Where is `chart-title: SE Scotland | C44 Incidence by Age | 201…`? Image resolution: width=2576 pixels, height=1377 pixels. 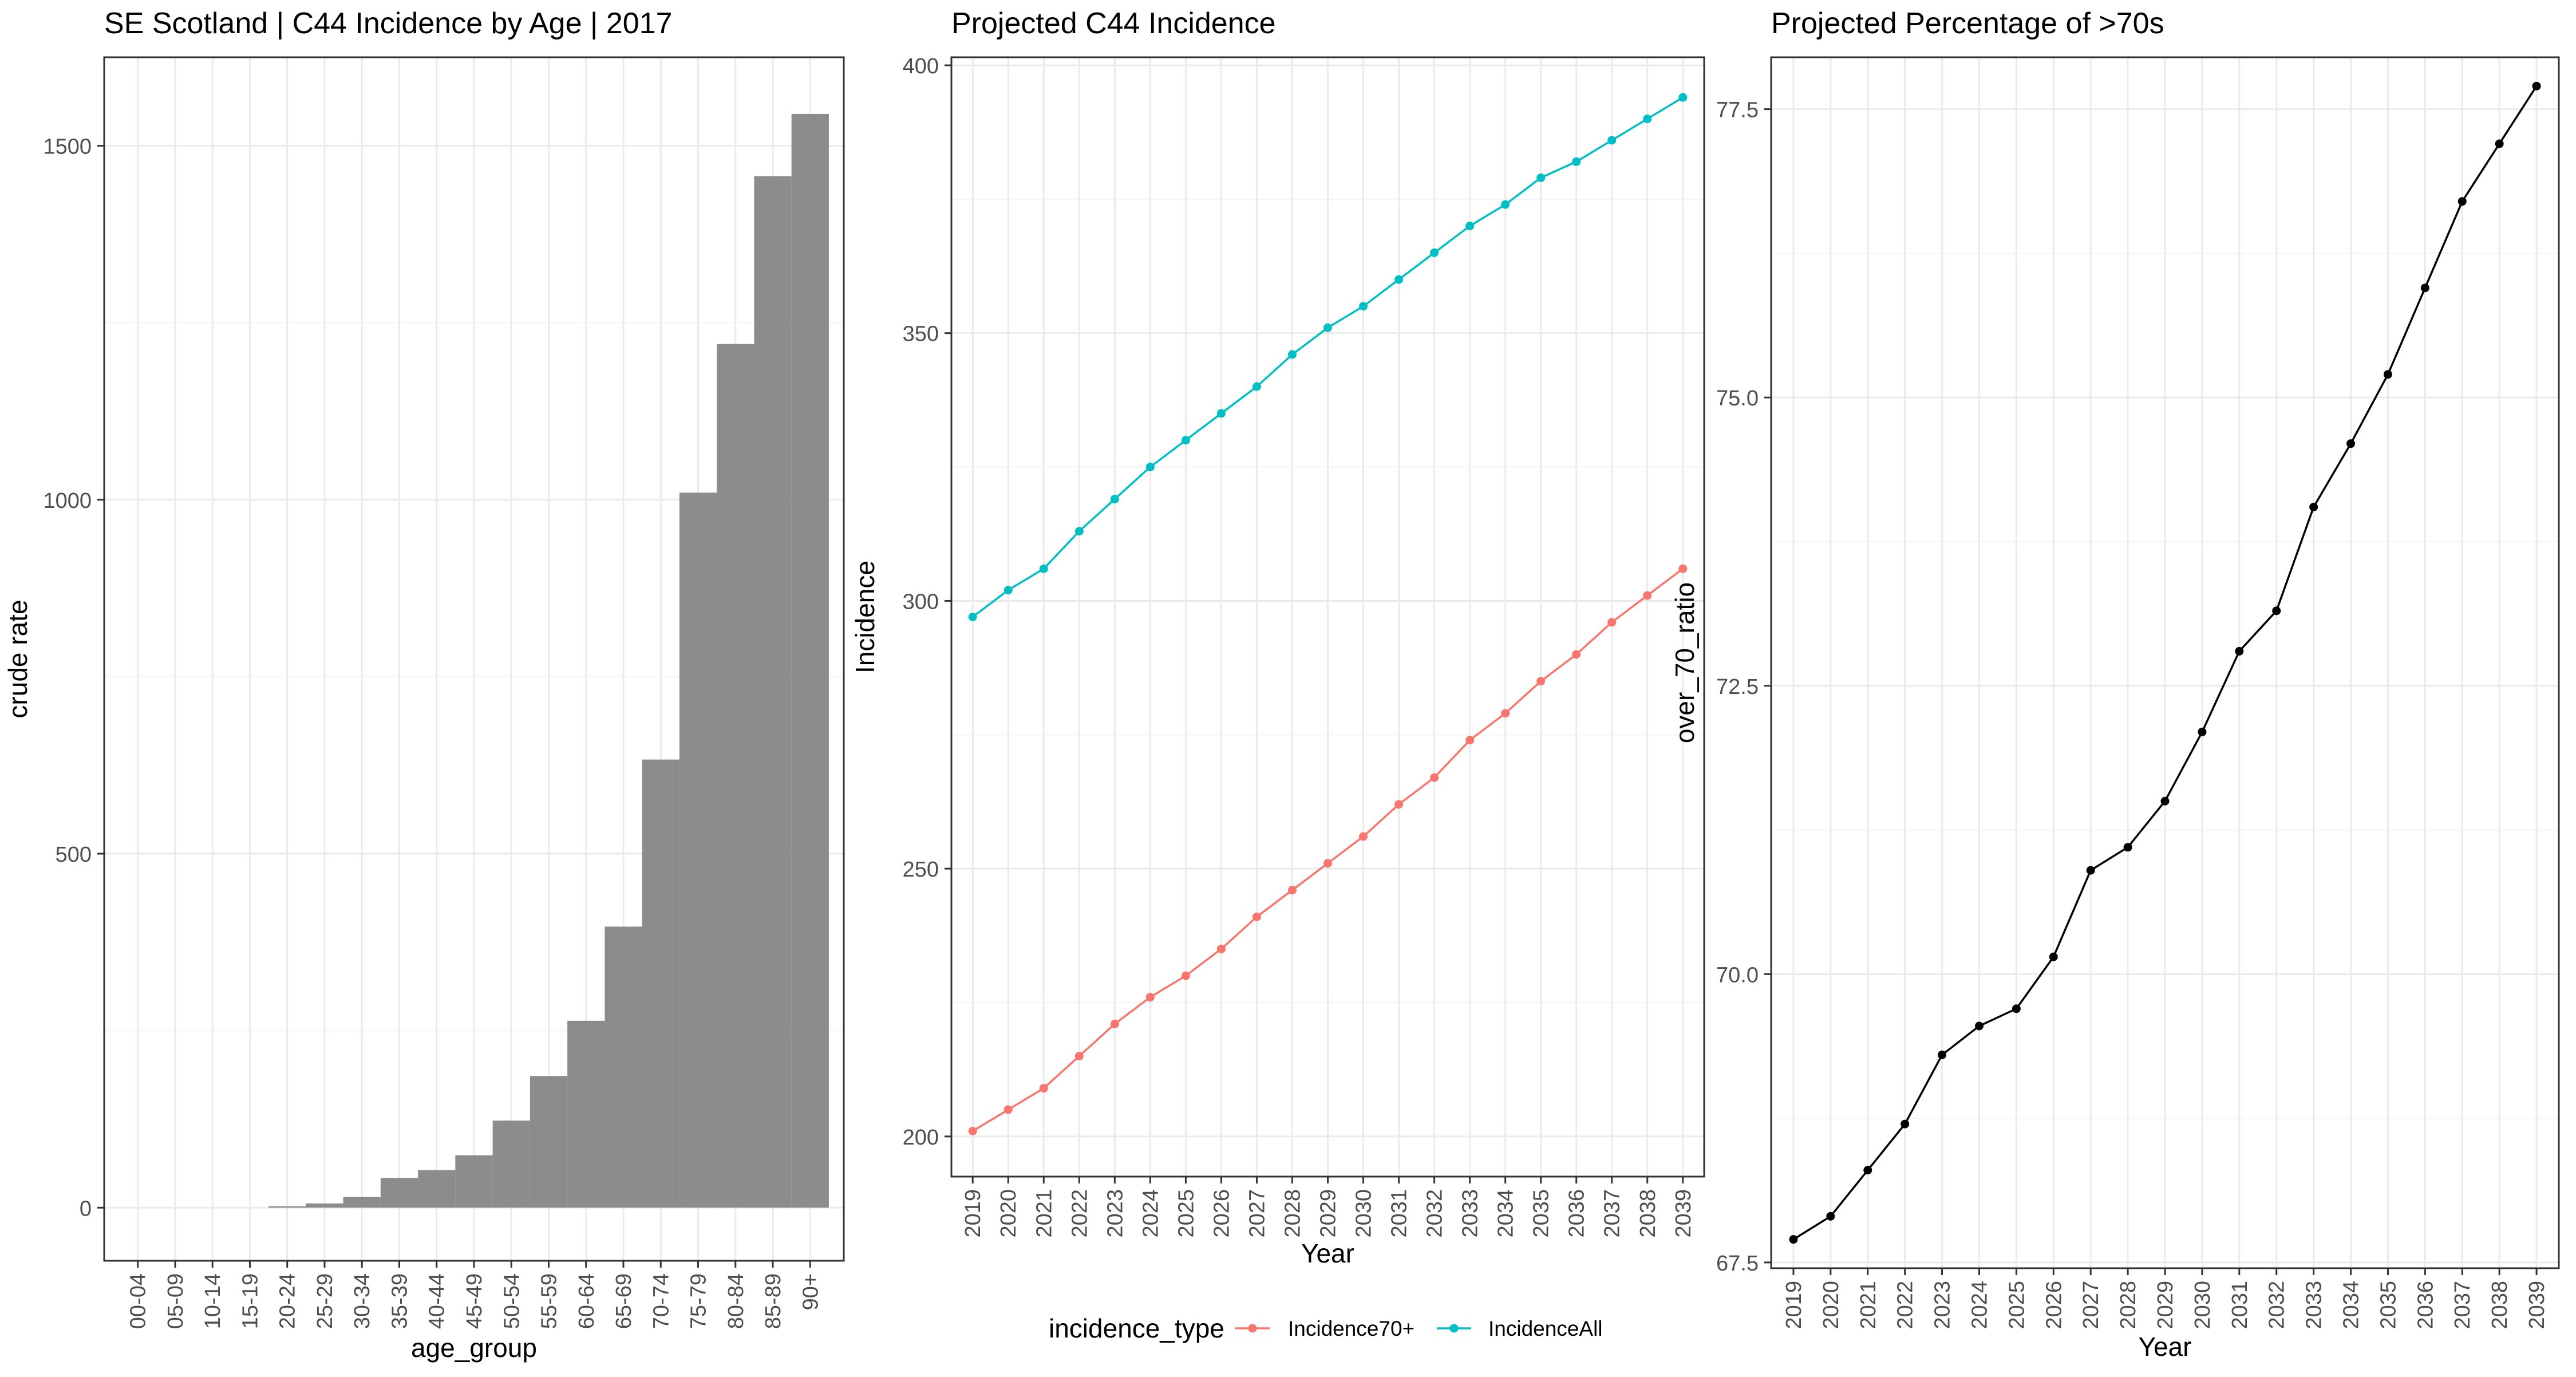
chart-title: SE Scotland | C44 Incidence by Age | 201… is located at coordinates (388, 23).